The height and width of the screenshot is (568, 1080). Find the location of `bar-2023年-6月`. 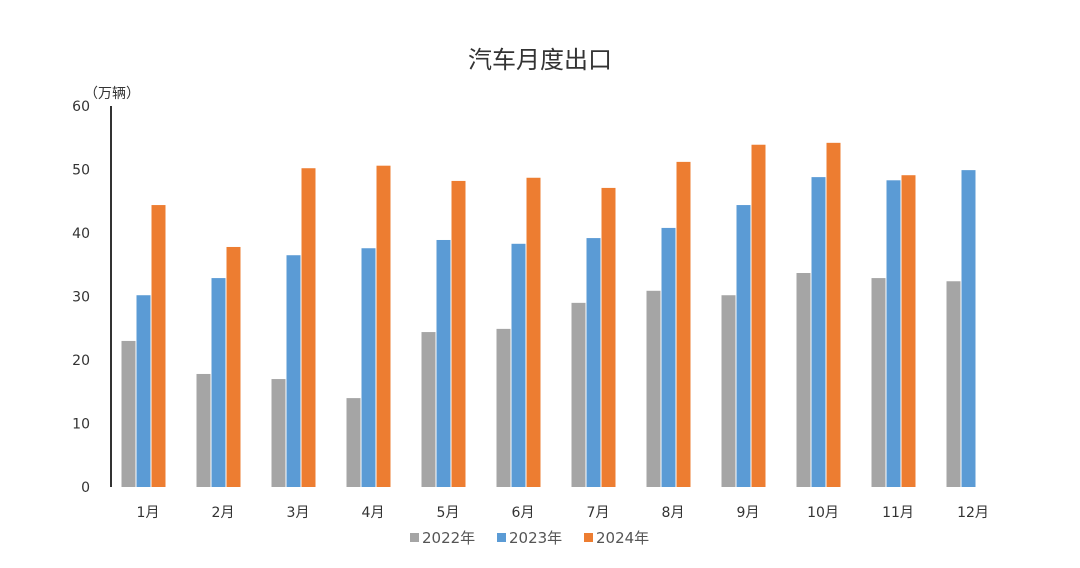

bar-2023年-6月 is located at coordinates (518, 365).